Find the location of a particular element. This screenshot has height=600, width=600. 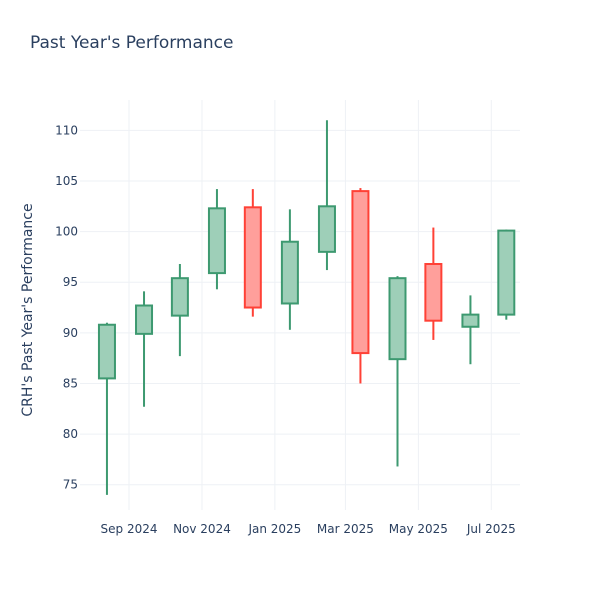

x-tick-label: Mar 2025 is located at coordinates (345, 529).